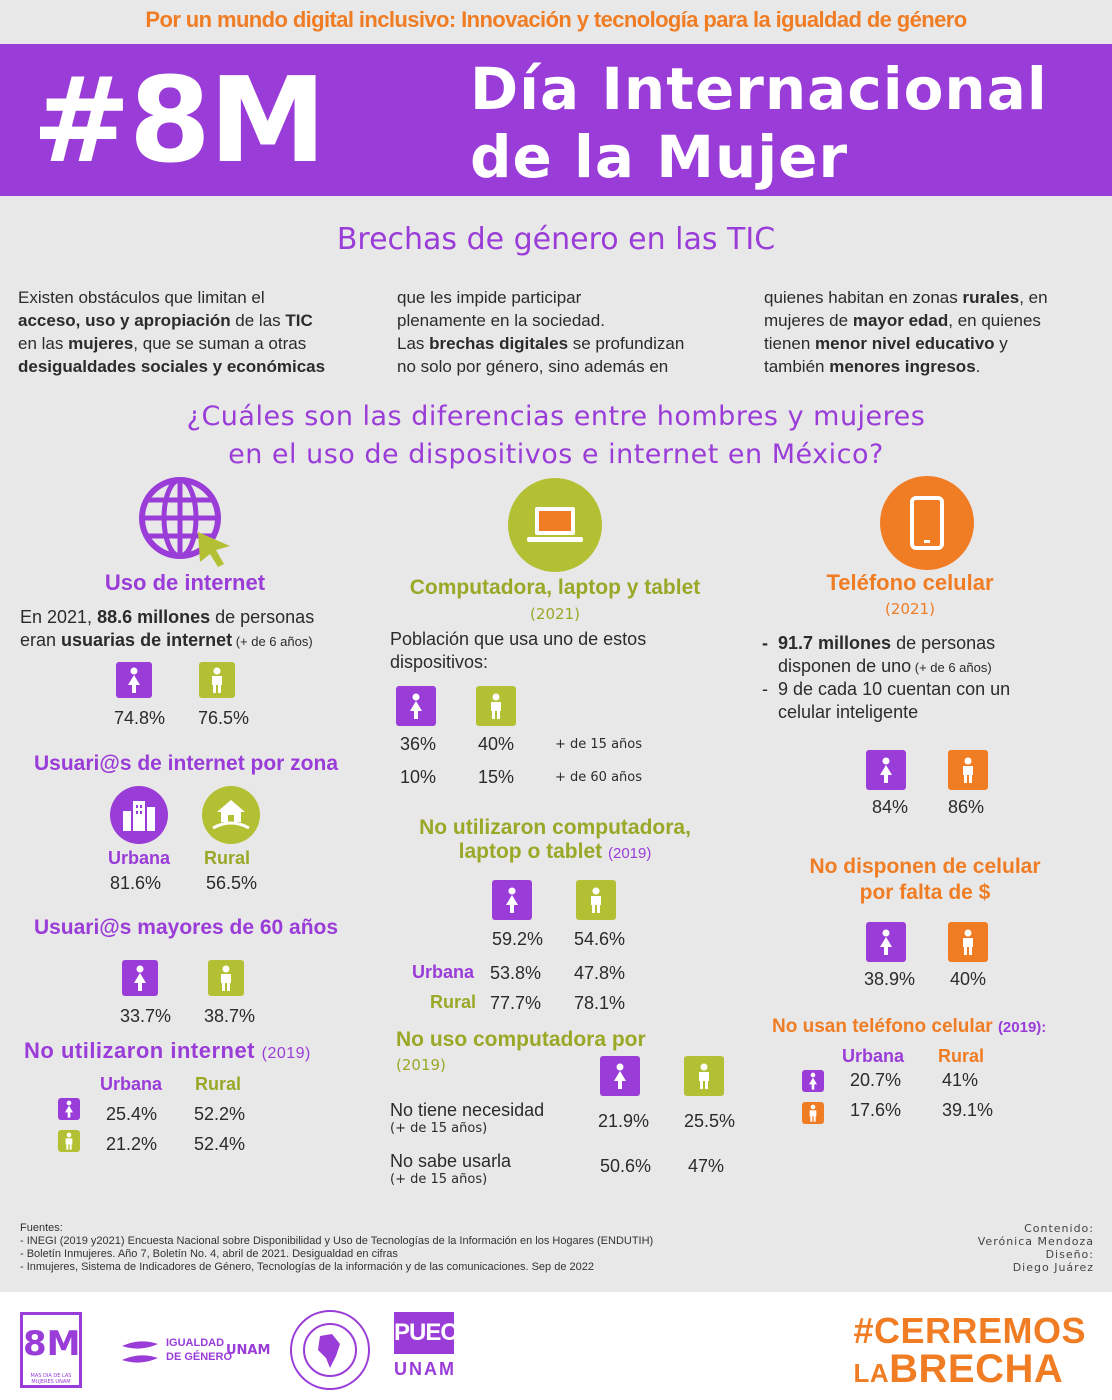 The width and height of the screenshot is (1112, 1400). Describe the element at coordinates (184, 522) in the screenshot. I see `globe-icon` at that location.